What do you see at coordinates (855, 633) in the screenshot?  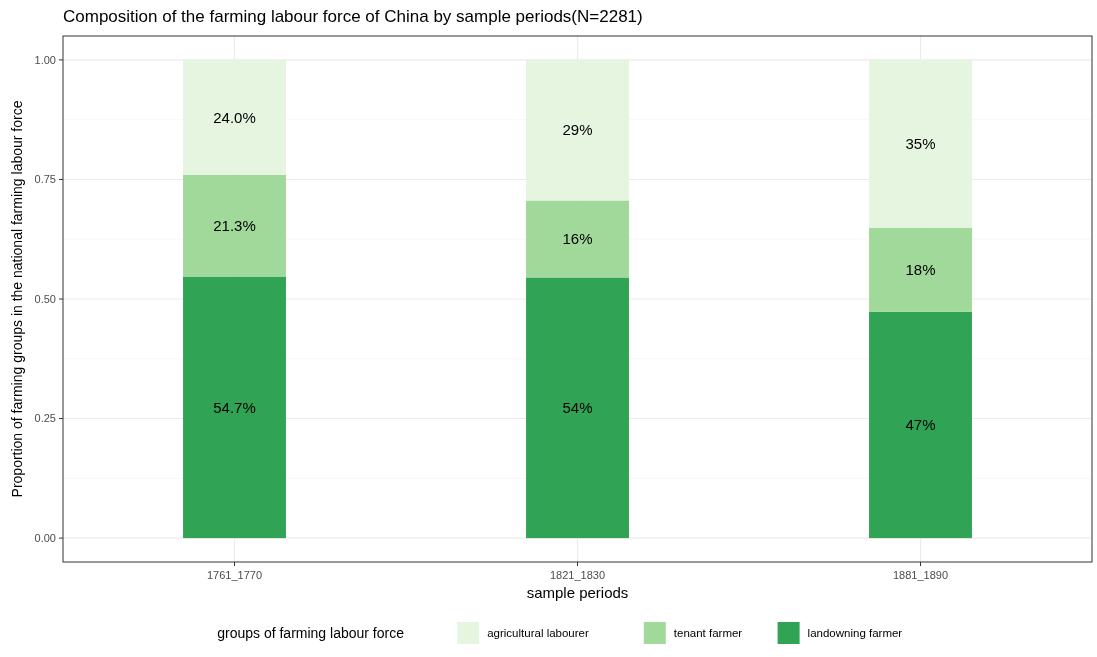 I see `legend-label: landowning farmer` at bounding box center [855, 633].